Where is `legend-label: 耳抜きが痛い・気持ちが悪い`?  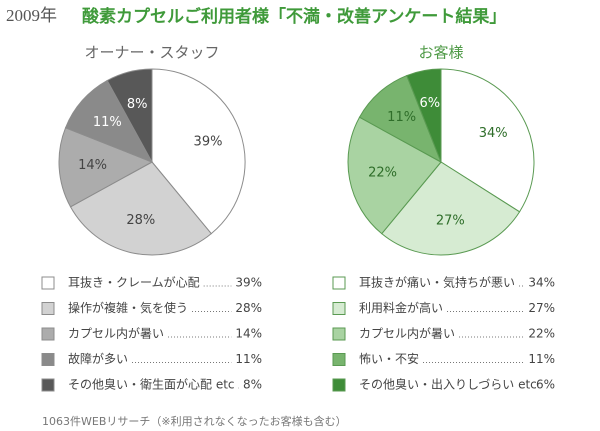
legend-label: 耳抜きが痛い・気持ちが悪い is located at coordinates (437, 282).